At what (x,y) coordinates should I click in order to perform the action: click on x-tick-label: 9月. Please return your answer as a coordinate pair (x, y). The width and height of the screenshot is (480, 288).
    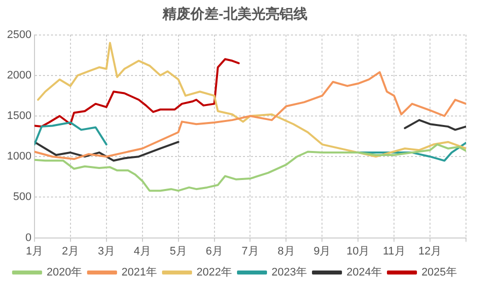
    Looking at the image, I should click on (322, 251).